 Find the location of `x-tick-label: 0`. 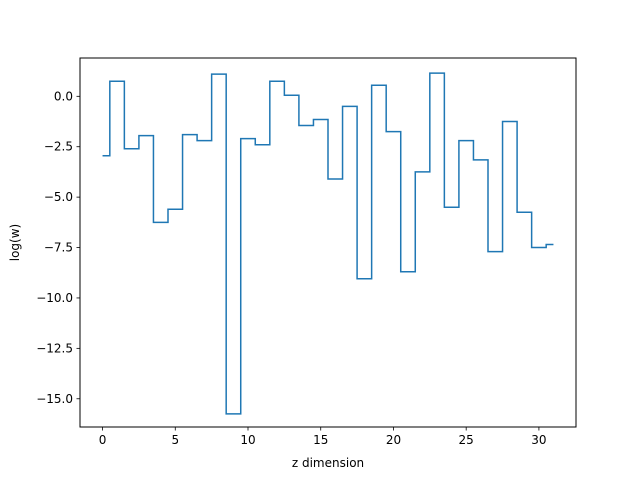

x-tick-label: 0 is located at coordinates (103, 440).